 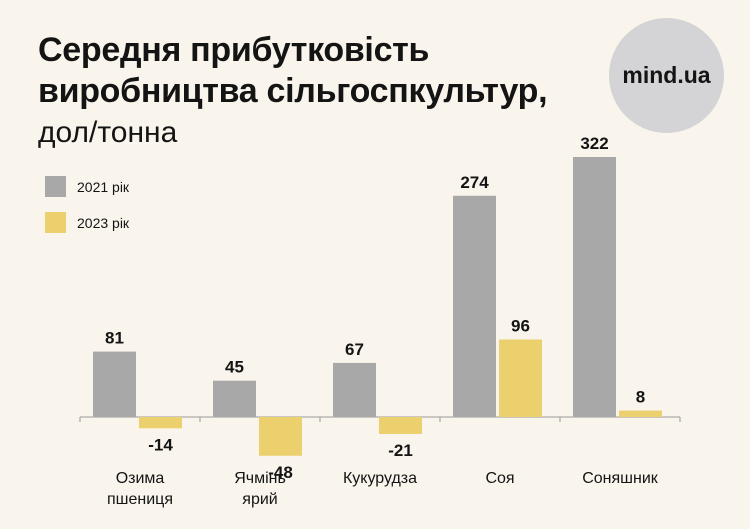 What do you see at coordinates (640, 397) in the screenshot?
I see `data-label: 8` at bounding box center [640, 397].